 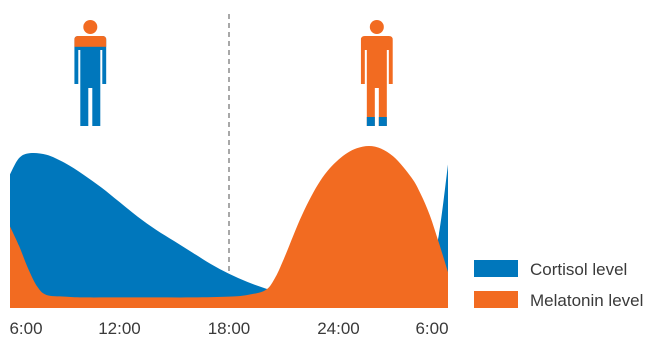 I want to click on legend-label-cortisol: Cortisol level, so click(x=578, y=269).